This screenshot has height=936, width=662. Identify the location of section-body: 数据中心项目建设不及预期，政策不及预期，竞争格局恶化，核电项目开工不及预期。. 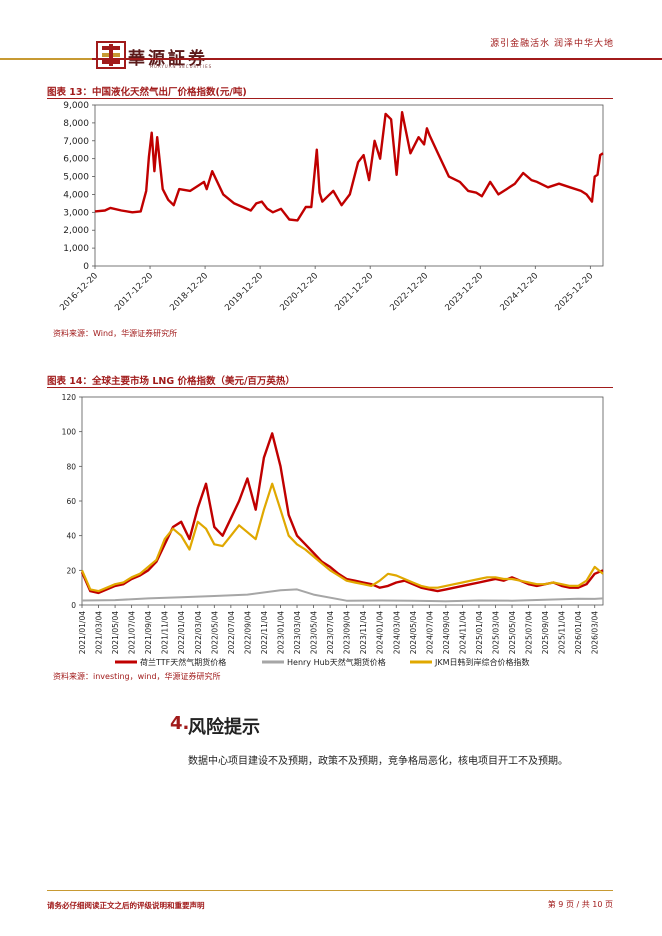
(378, 761).